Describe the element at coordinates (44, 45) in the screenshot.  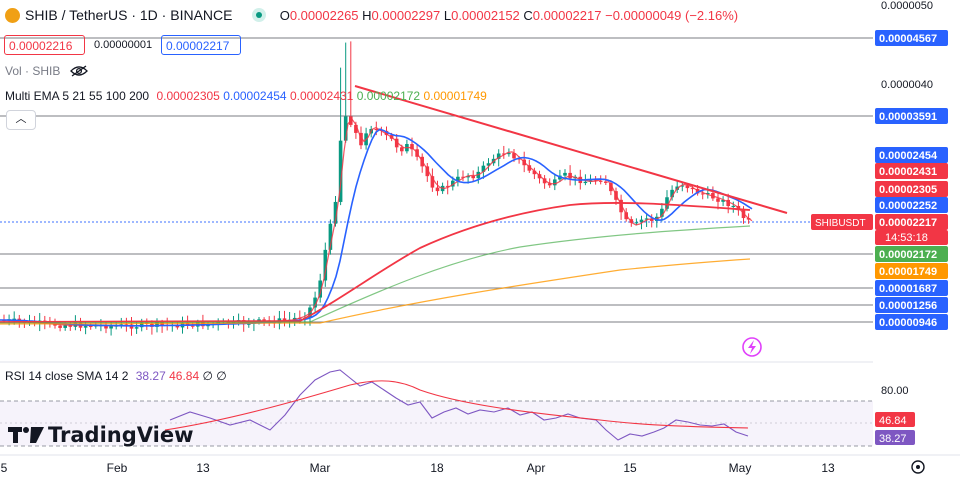
I see `sell-price-button: 0.00002216` at that location.